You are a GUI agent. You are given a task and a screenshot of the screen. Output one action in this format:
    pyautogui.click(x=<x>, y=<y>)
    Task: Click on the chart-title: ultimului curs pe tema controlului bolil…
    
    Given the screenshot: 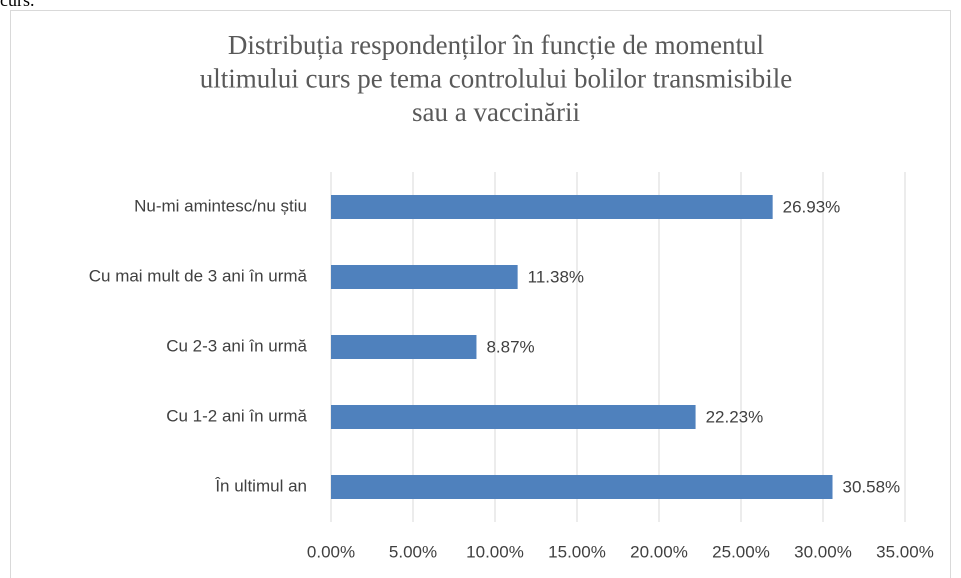 What is the action you would take?
    pyautogui.click(x=496, y=79)
    